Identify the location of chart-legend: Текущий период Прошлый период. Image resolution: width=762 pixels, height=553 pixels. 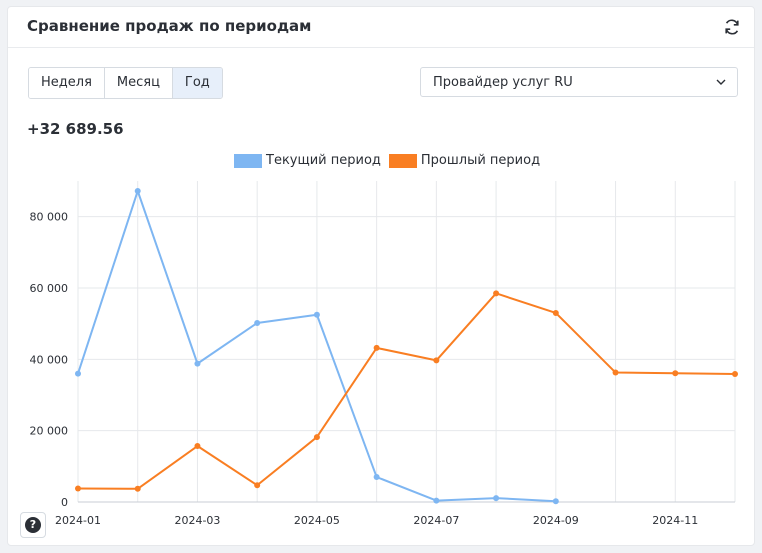
(391, 160).